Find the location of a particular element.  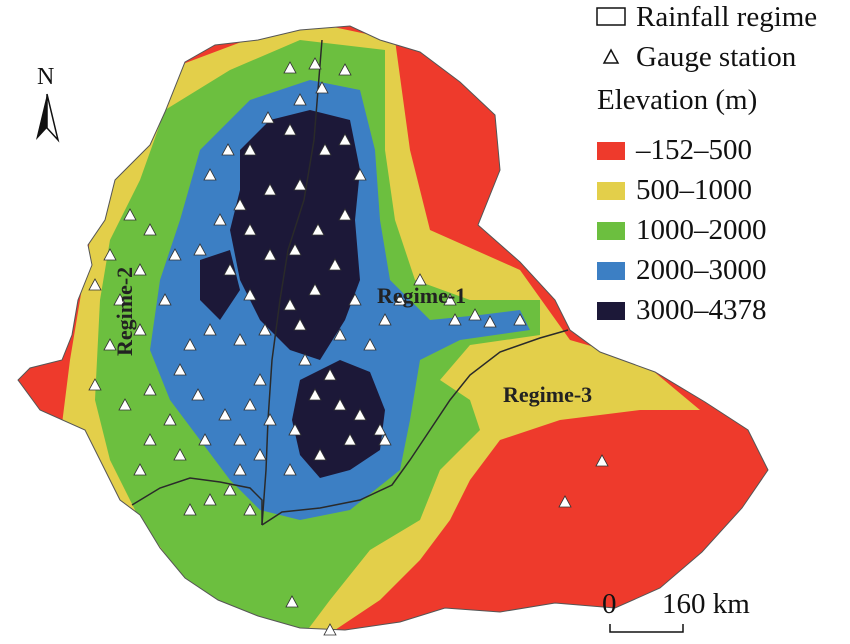

north-arrow: N is located at coordinates (48, 103).